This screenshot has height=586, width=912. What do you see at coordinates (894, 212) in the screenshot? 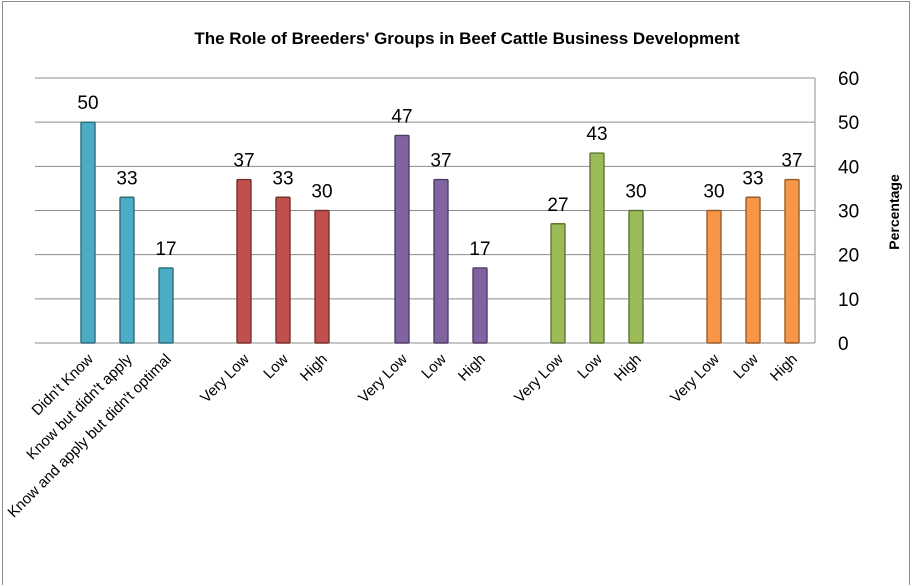
I see `y-axis-label: Percentage` at bounding box center [894, 212].